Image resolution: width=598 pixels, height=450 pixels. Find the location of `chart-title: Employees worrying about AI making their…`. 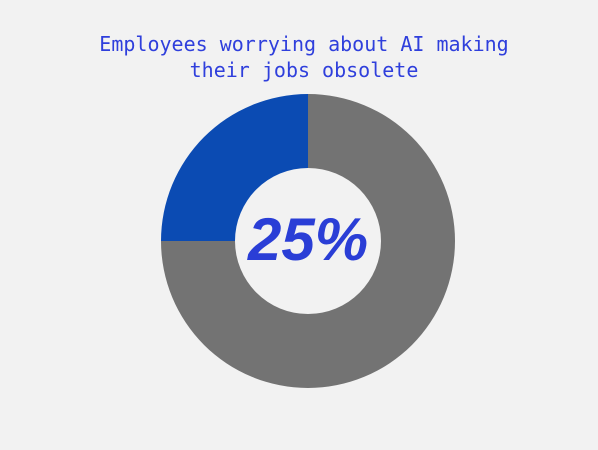

chart-title: Employees worrying about AI making their… is located at coordinates (304, 57).